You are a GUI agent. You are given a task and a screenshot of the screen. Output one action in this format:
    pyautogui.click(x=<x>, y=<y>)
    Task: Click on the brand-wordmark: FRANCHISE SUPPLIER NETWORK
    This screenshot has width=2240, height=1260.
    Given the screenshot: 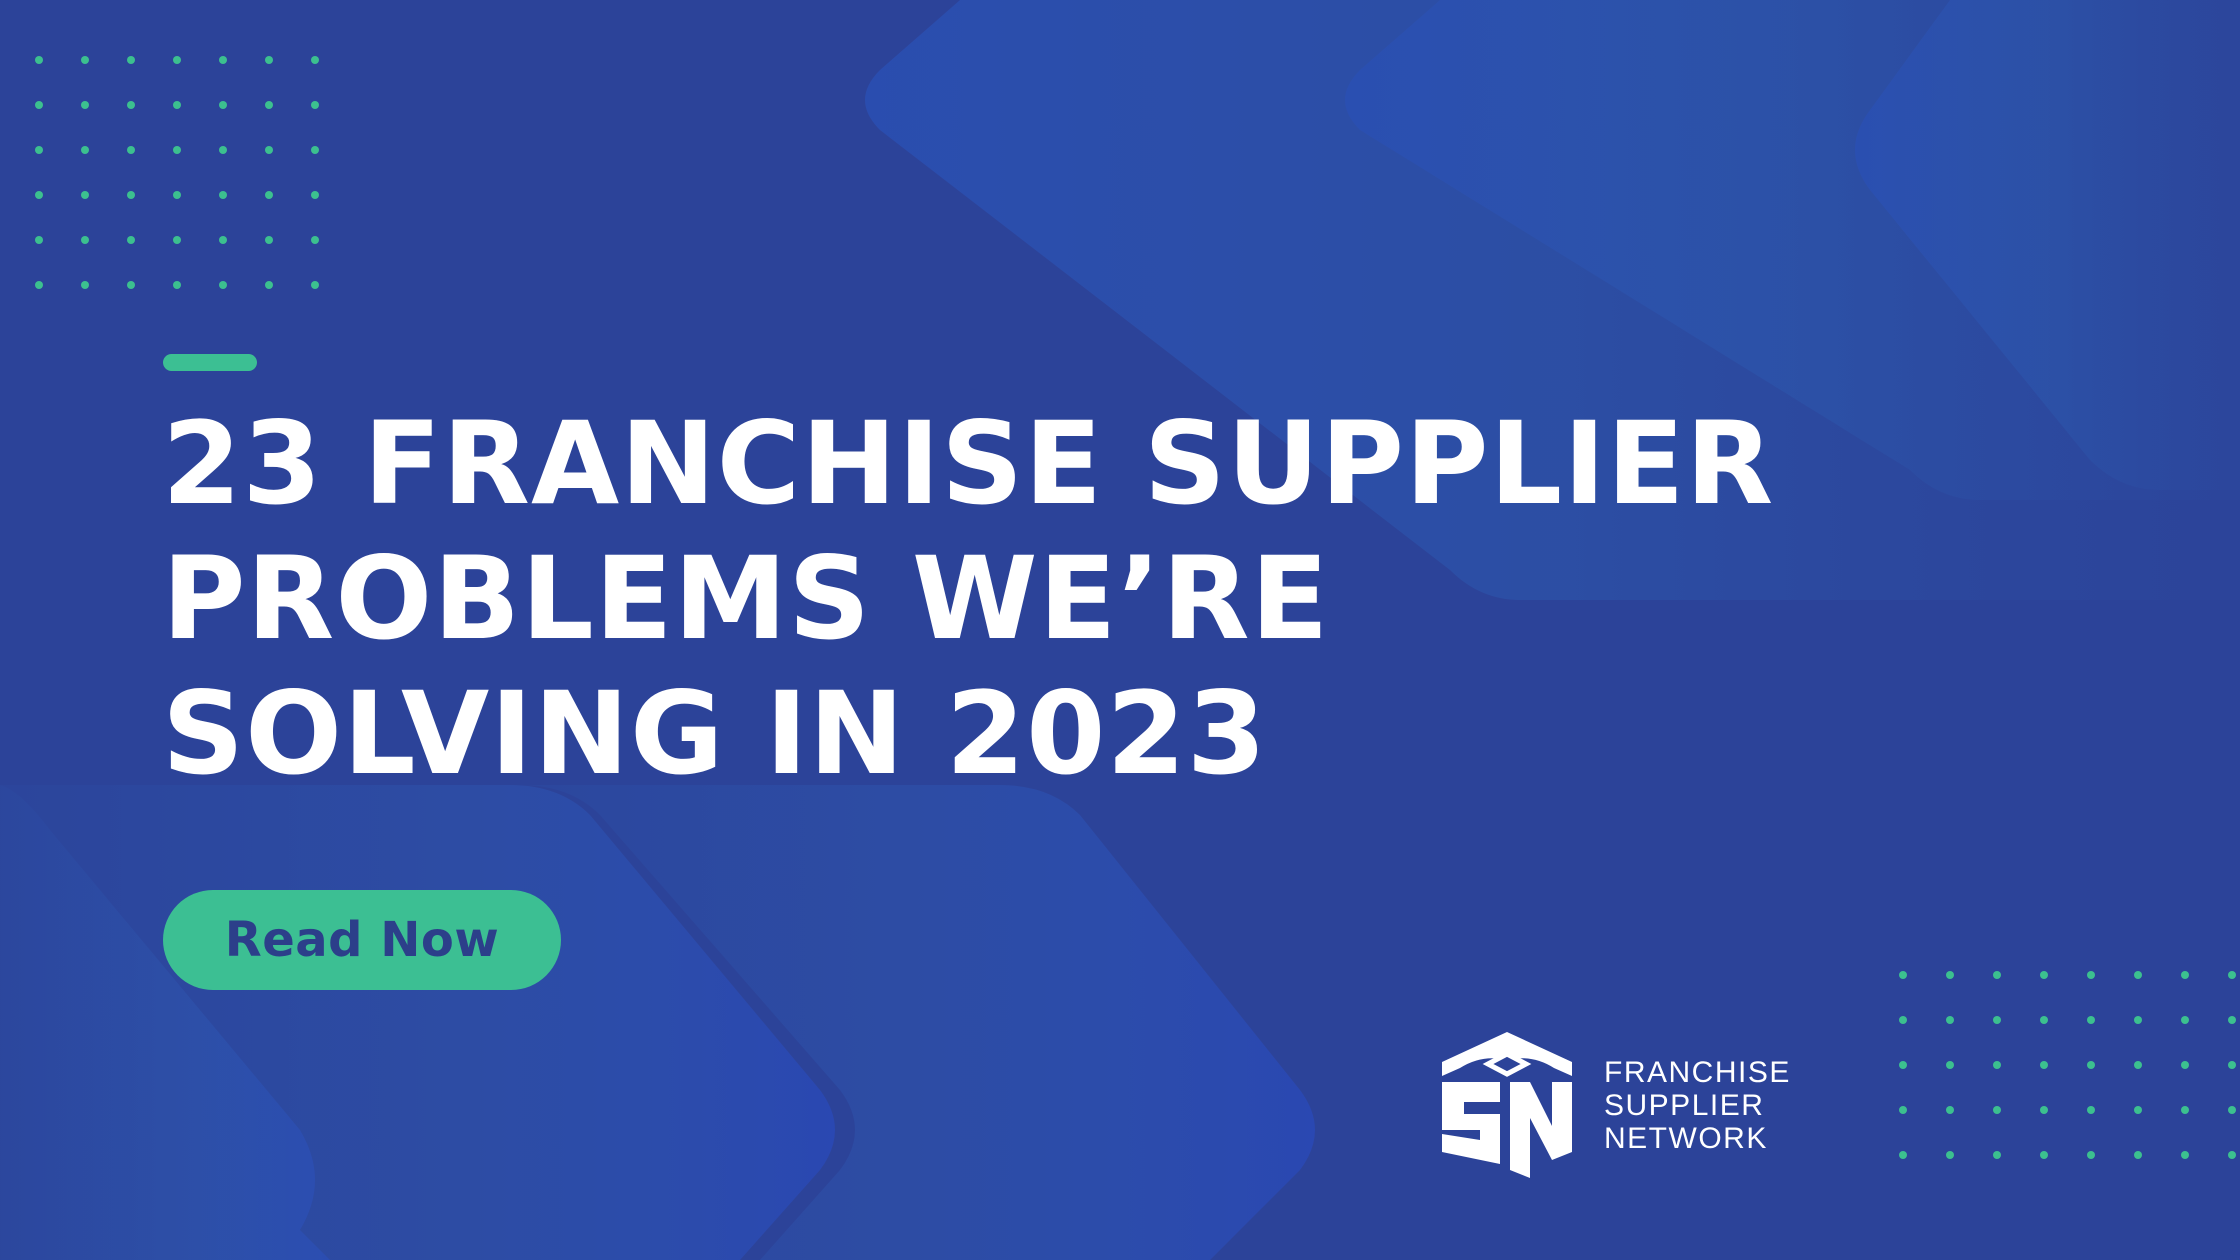 What is the action you would take?
    pyautogui.click(x=1697, y=1105)
    